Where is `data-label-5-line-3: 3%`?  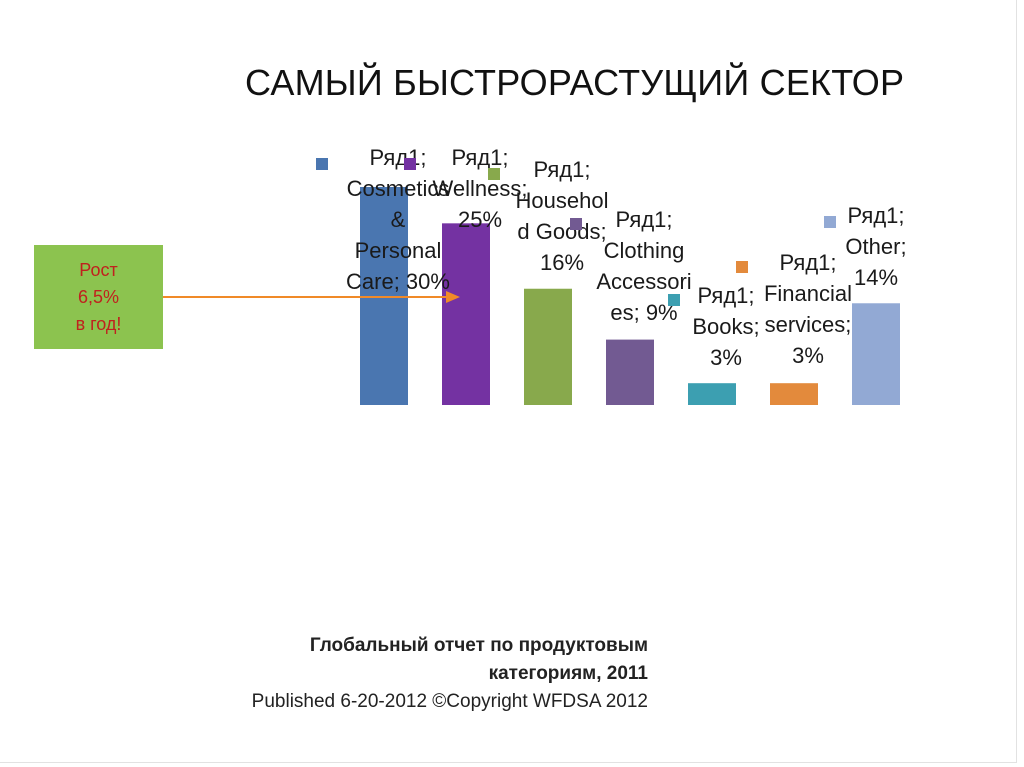 data-label-5-line-3: 3% is located at coordinates (726, 357).